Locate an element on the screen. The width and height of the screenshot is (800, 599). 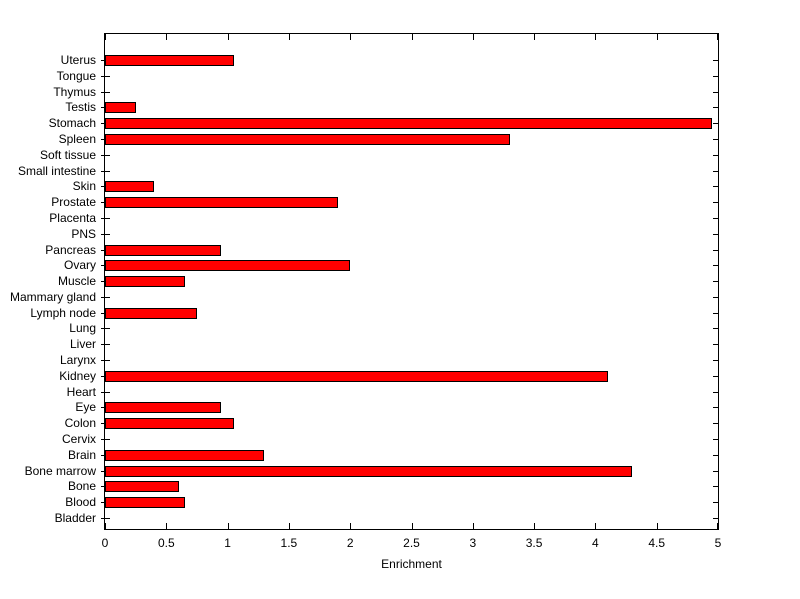
y-tick-label-colon: Colon is located at coordinates (80, 423).